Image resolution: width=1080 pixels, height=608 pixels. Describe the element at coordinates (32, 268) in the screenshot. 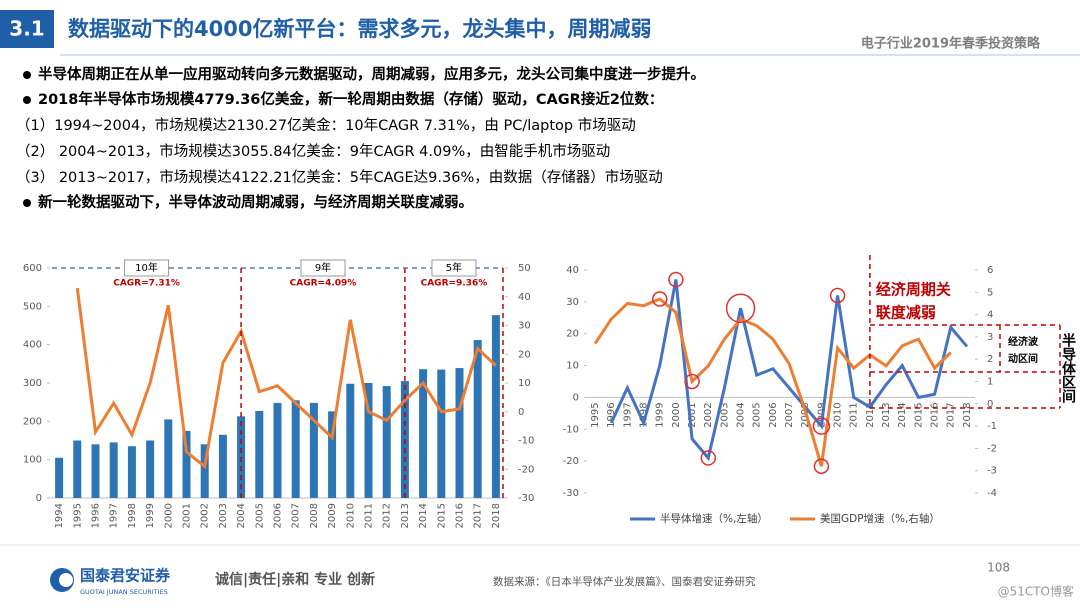

I see `y-tick-label: 600` at that location.